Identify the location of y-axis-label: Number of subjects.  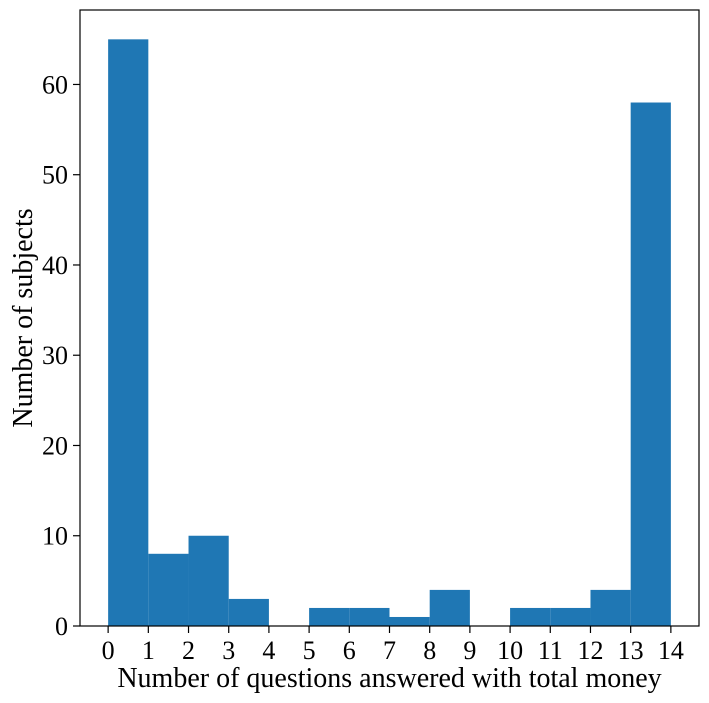
(23, 317).